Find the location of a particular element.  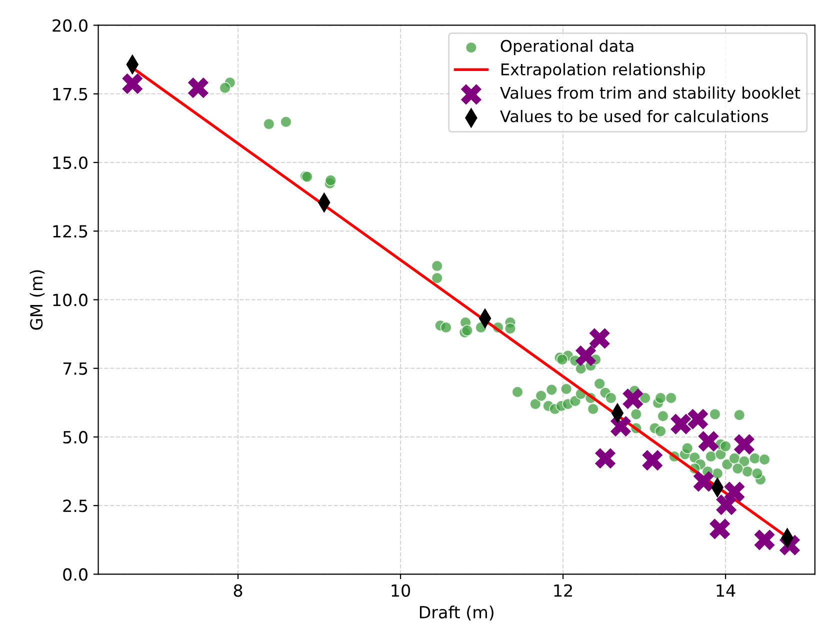

legend-label: Extrapolation relationship is located at coordinates (603, 71).